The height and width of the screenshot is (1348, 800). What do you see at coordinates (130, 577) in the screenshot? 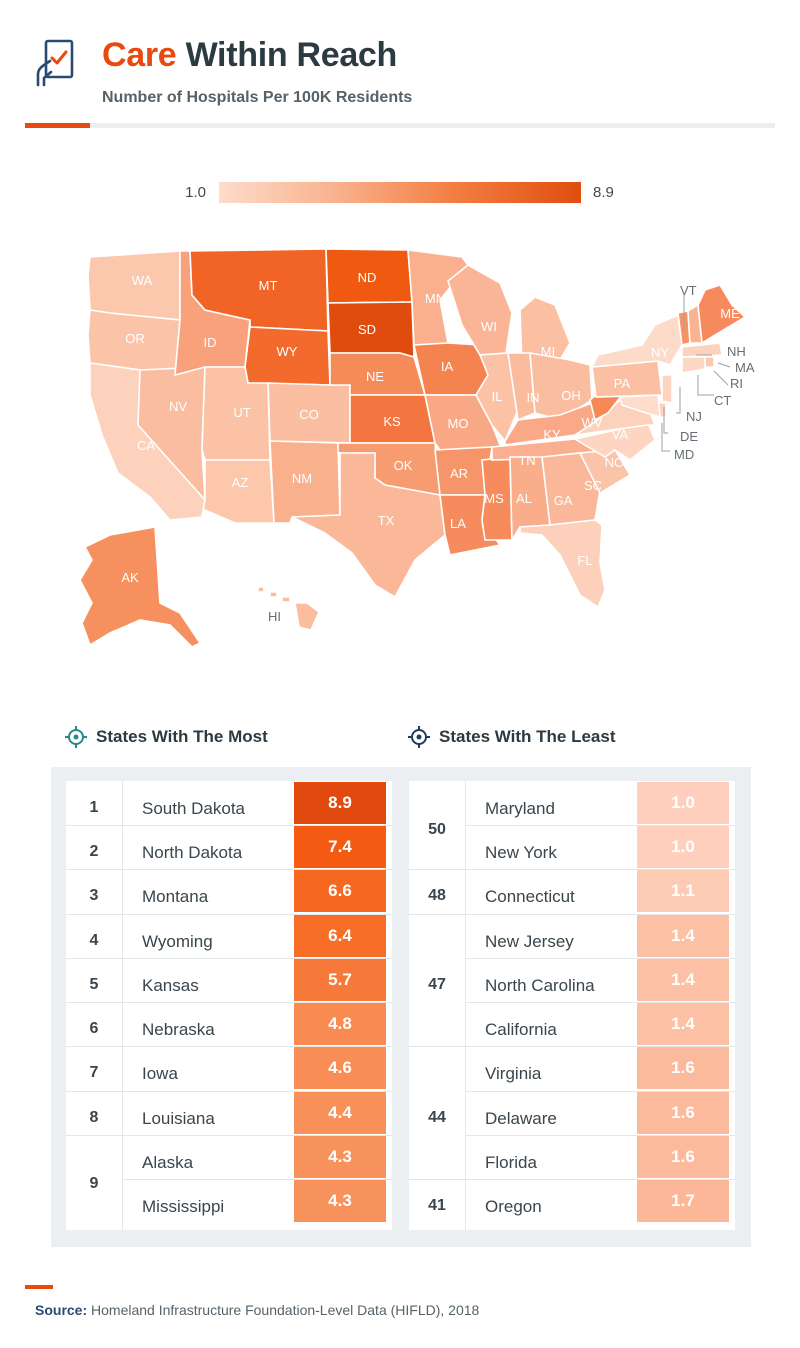
I see `map-label-AK: AK` at bounding box center [130, 577].